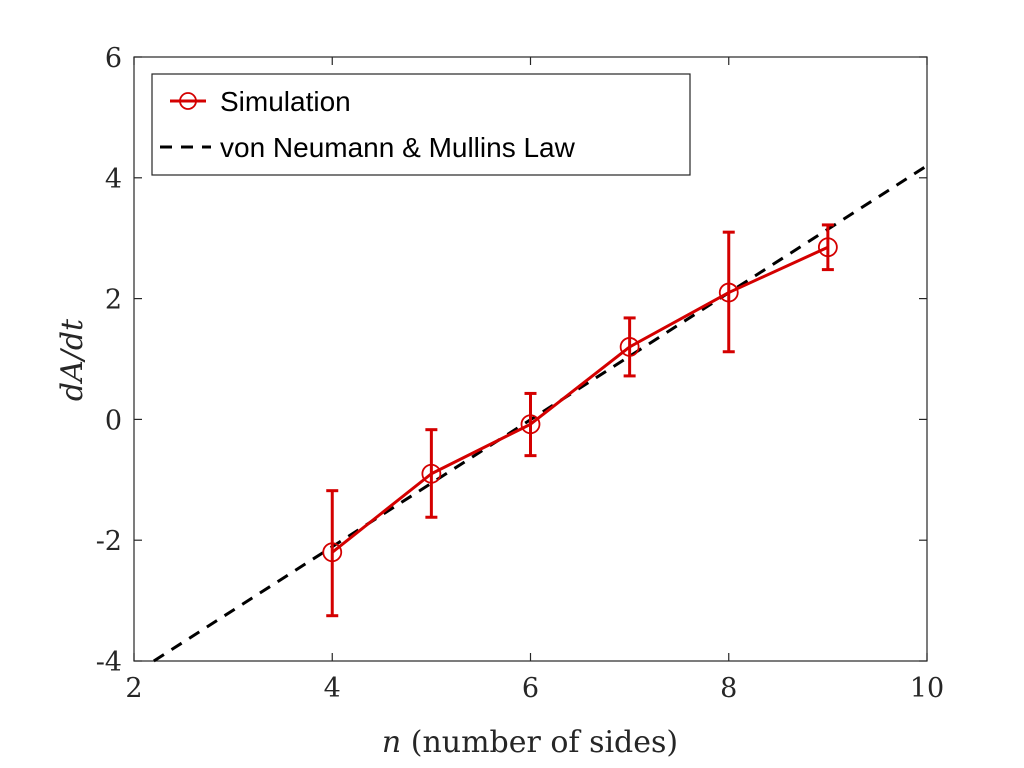 Image resolution: width=1024 pixels, height=768 pixels. What do you see at coordinates (728, 688) in the screenshot?
I see `x-tick-label: 8` at bounding box center [728, 688].